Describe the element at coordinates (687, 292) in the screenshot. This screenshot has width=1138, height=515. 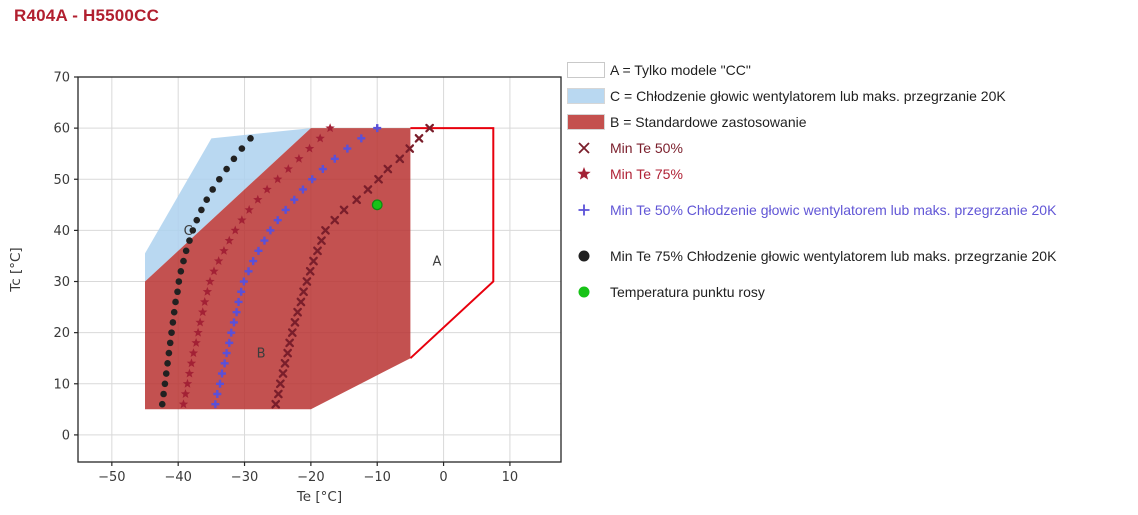
I see `legend-label-dew-point: Temperatura punktu rosy` at that location.